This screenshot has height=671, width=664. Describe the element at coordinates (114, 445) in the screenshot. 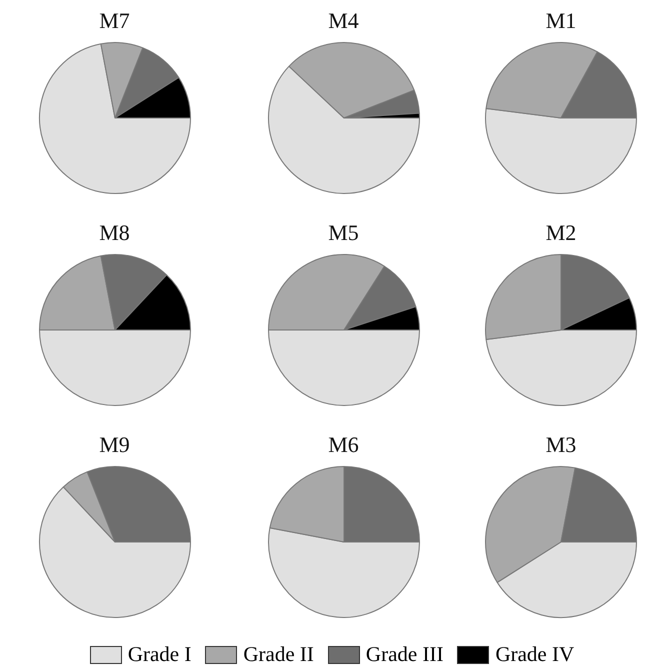

I see `chart-title: M9` at that location.